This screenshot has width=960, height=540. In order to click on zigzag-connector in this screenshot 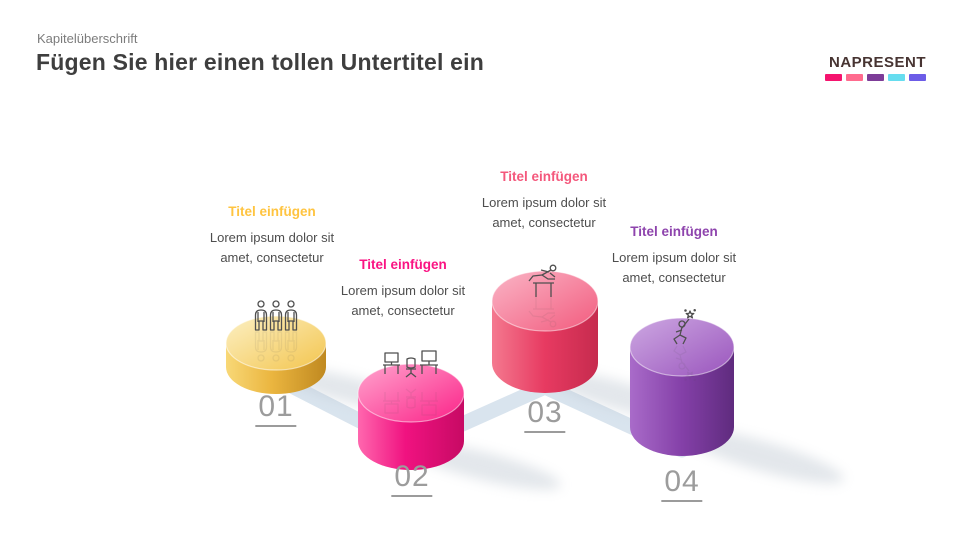, I will do `click(479, 414)`.